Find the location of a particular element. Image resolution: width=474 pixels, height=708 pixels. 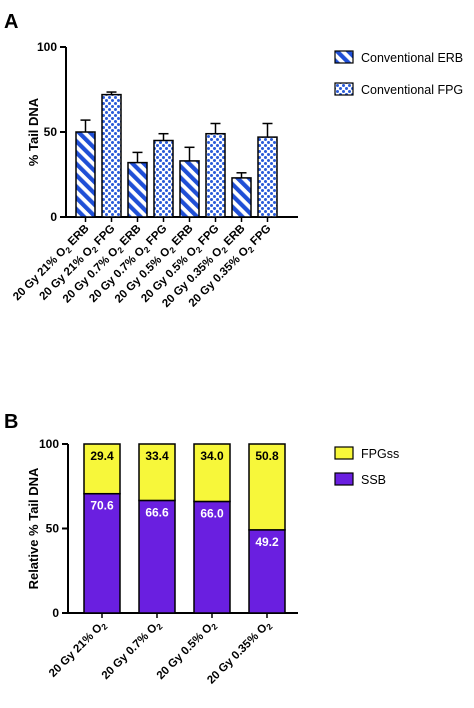

data-label: 70.6 is located at coordinates (102, 506).